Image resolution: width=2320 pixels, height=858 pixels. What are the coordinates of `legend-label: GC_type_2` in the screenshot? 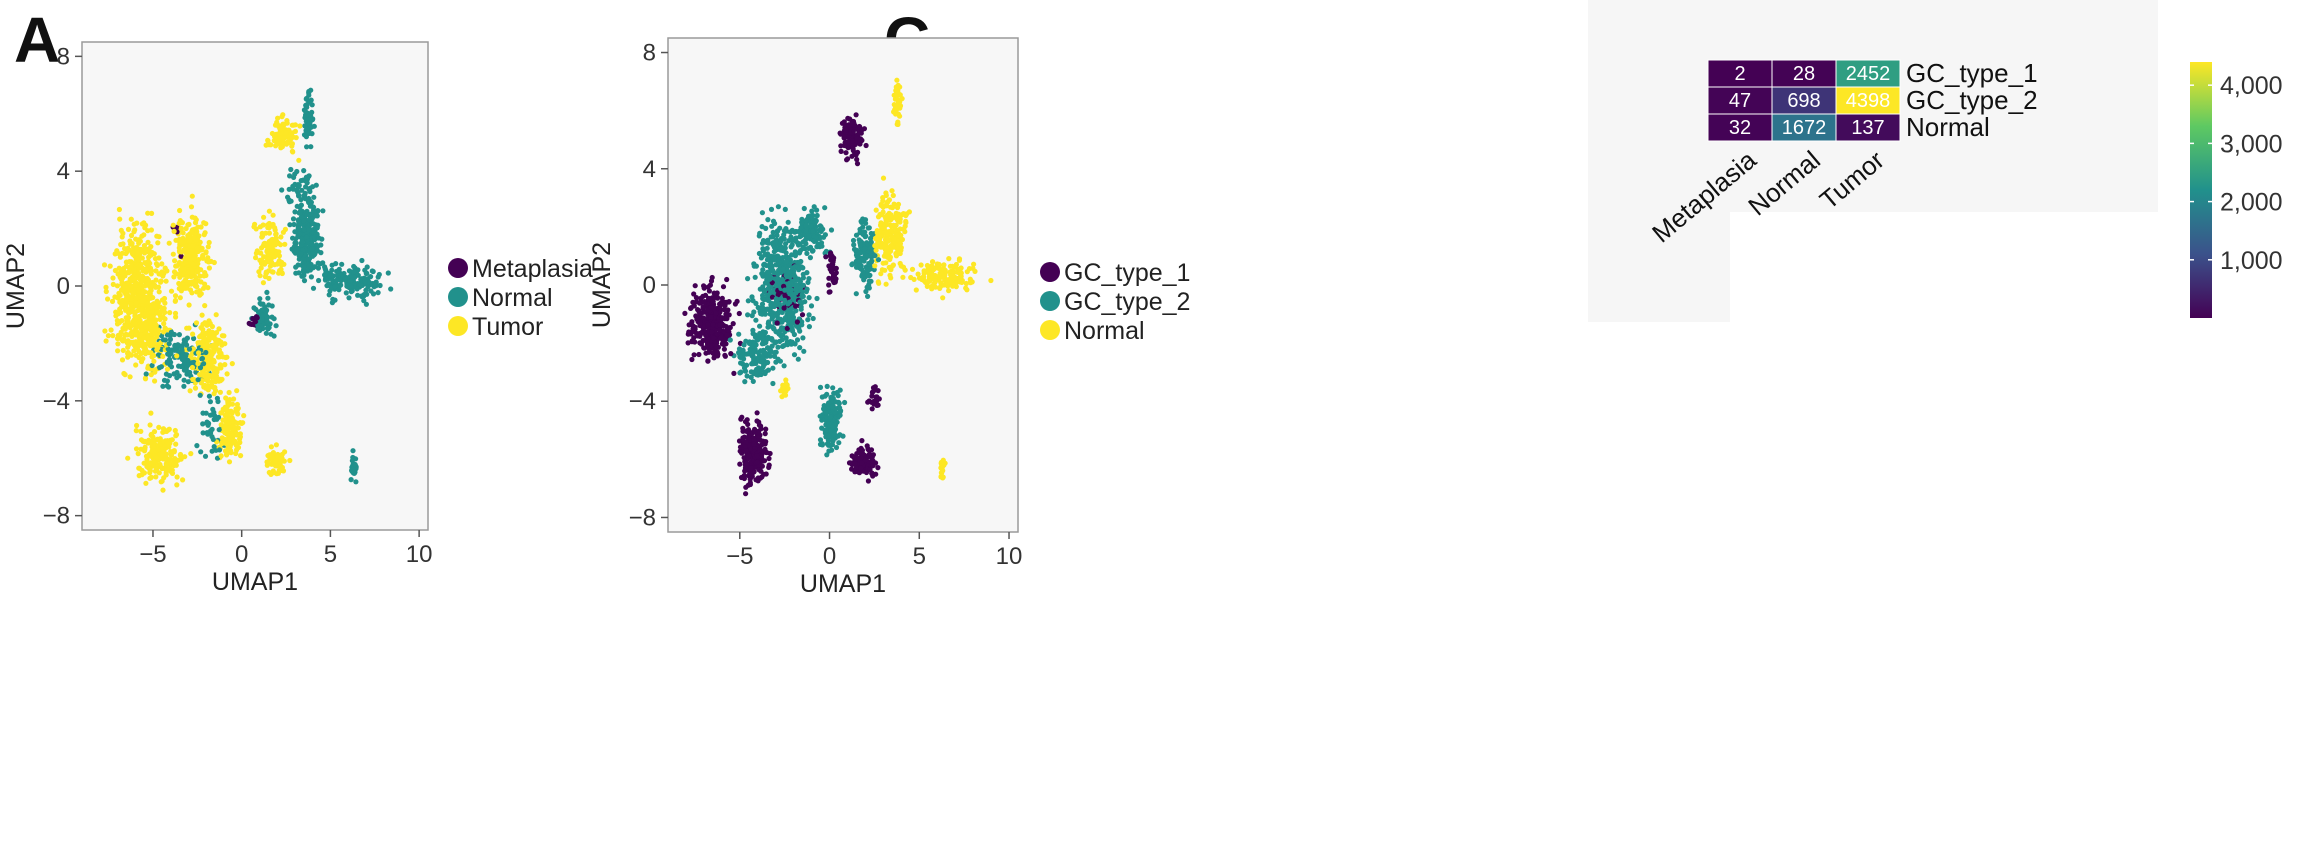 It's located at (1127, 302).